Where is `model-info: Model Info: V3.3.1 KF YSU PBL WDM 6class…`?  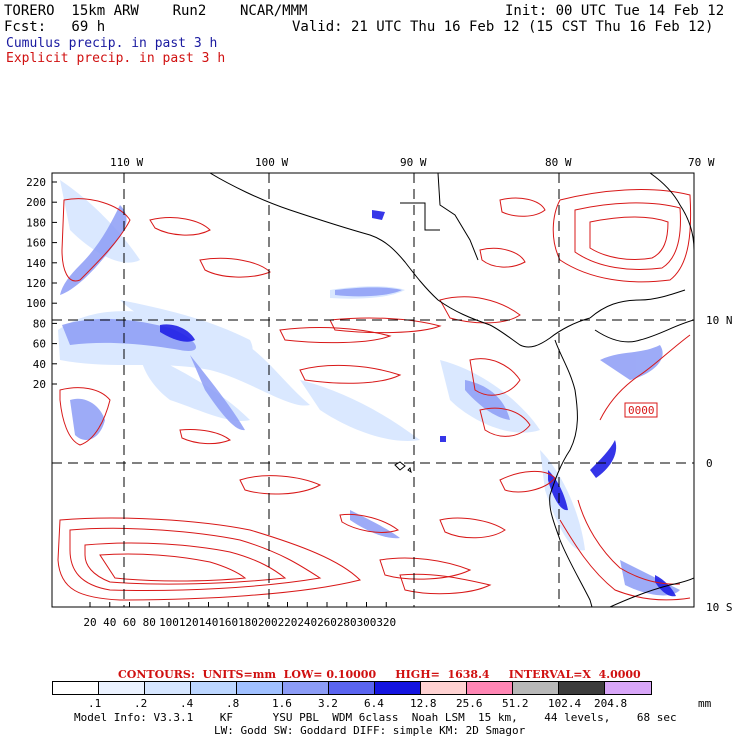
model-info: Model Info: V3.3.1 KF YSU PBL WDM 6class… is located at coordinates (375, 717).